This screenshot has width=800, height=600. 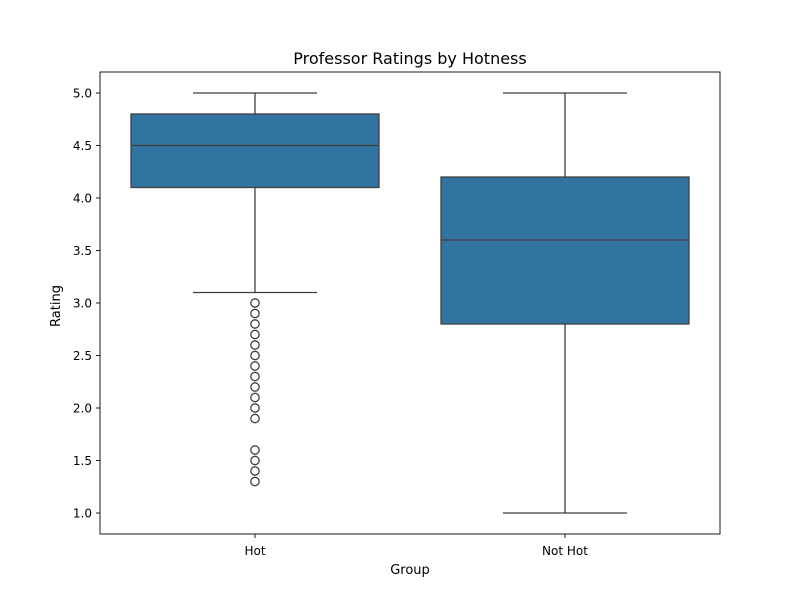 What do you see at coordinates (82, 409) in the screenshot?
I see `y-tick-label: 2.0` at bounding box center [82, 409].